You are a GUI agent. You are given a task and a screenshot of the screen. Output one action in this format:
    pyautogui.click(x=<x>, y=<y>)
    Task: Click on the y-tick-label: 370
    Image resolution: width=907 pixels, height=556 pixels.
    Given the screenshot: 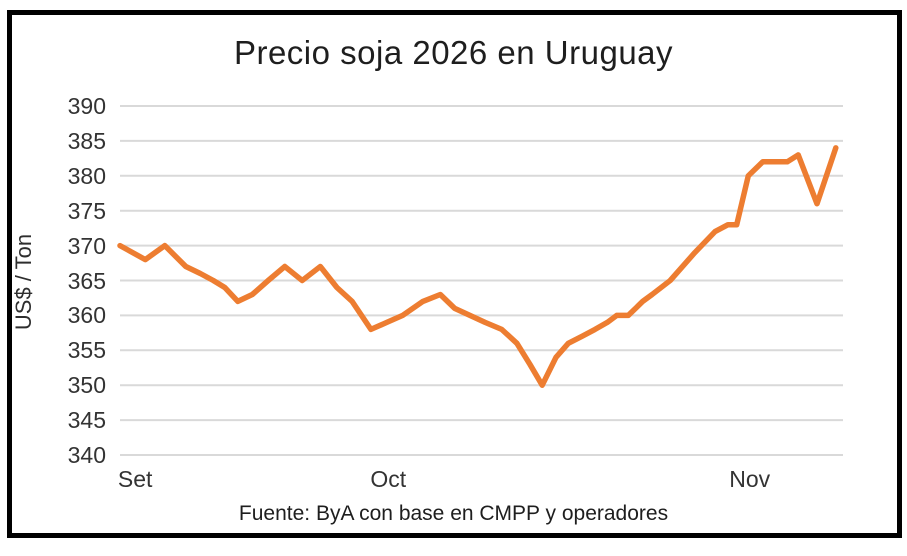 What is the action you would take?
    pyautogui.click(x=86, y=245)
    